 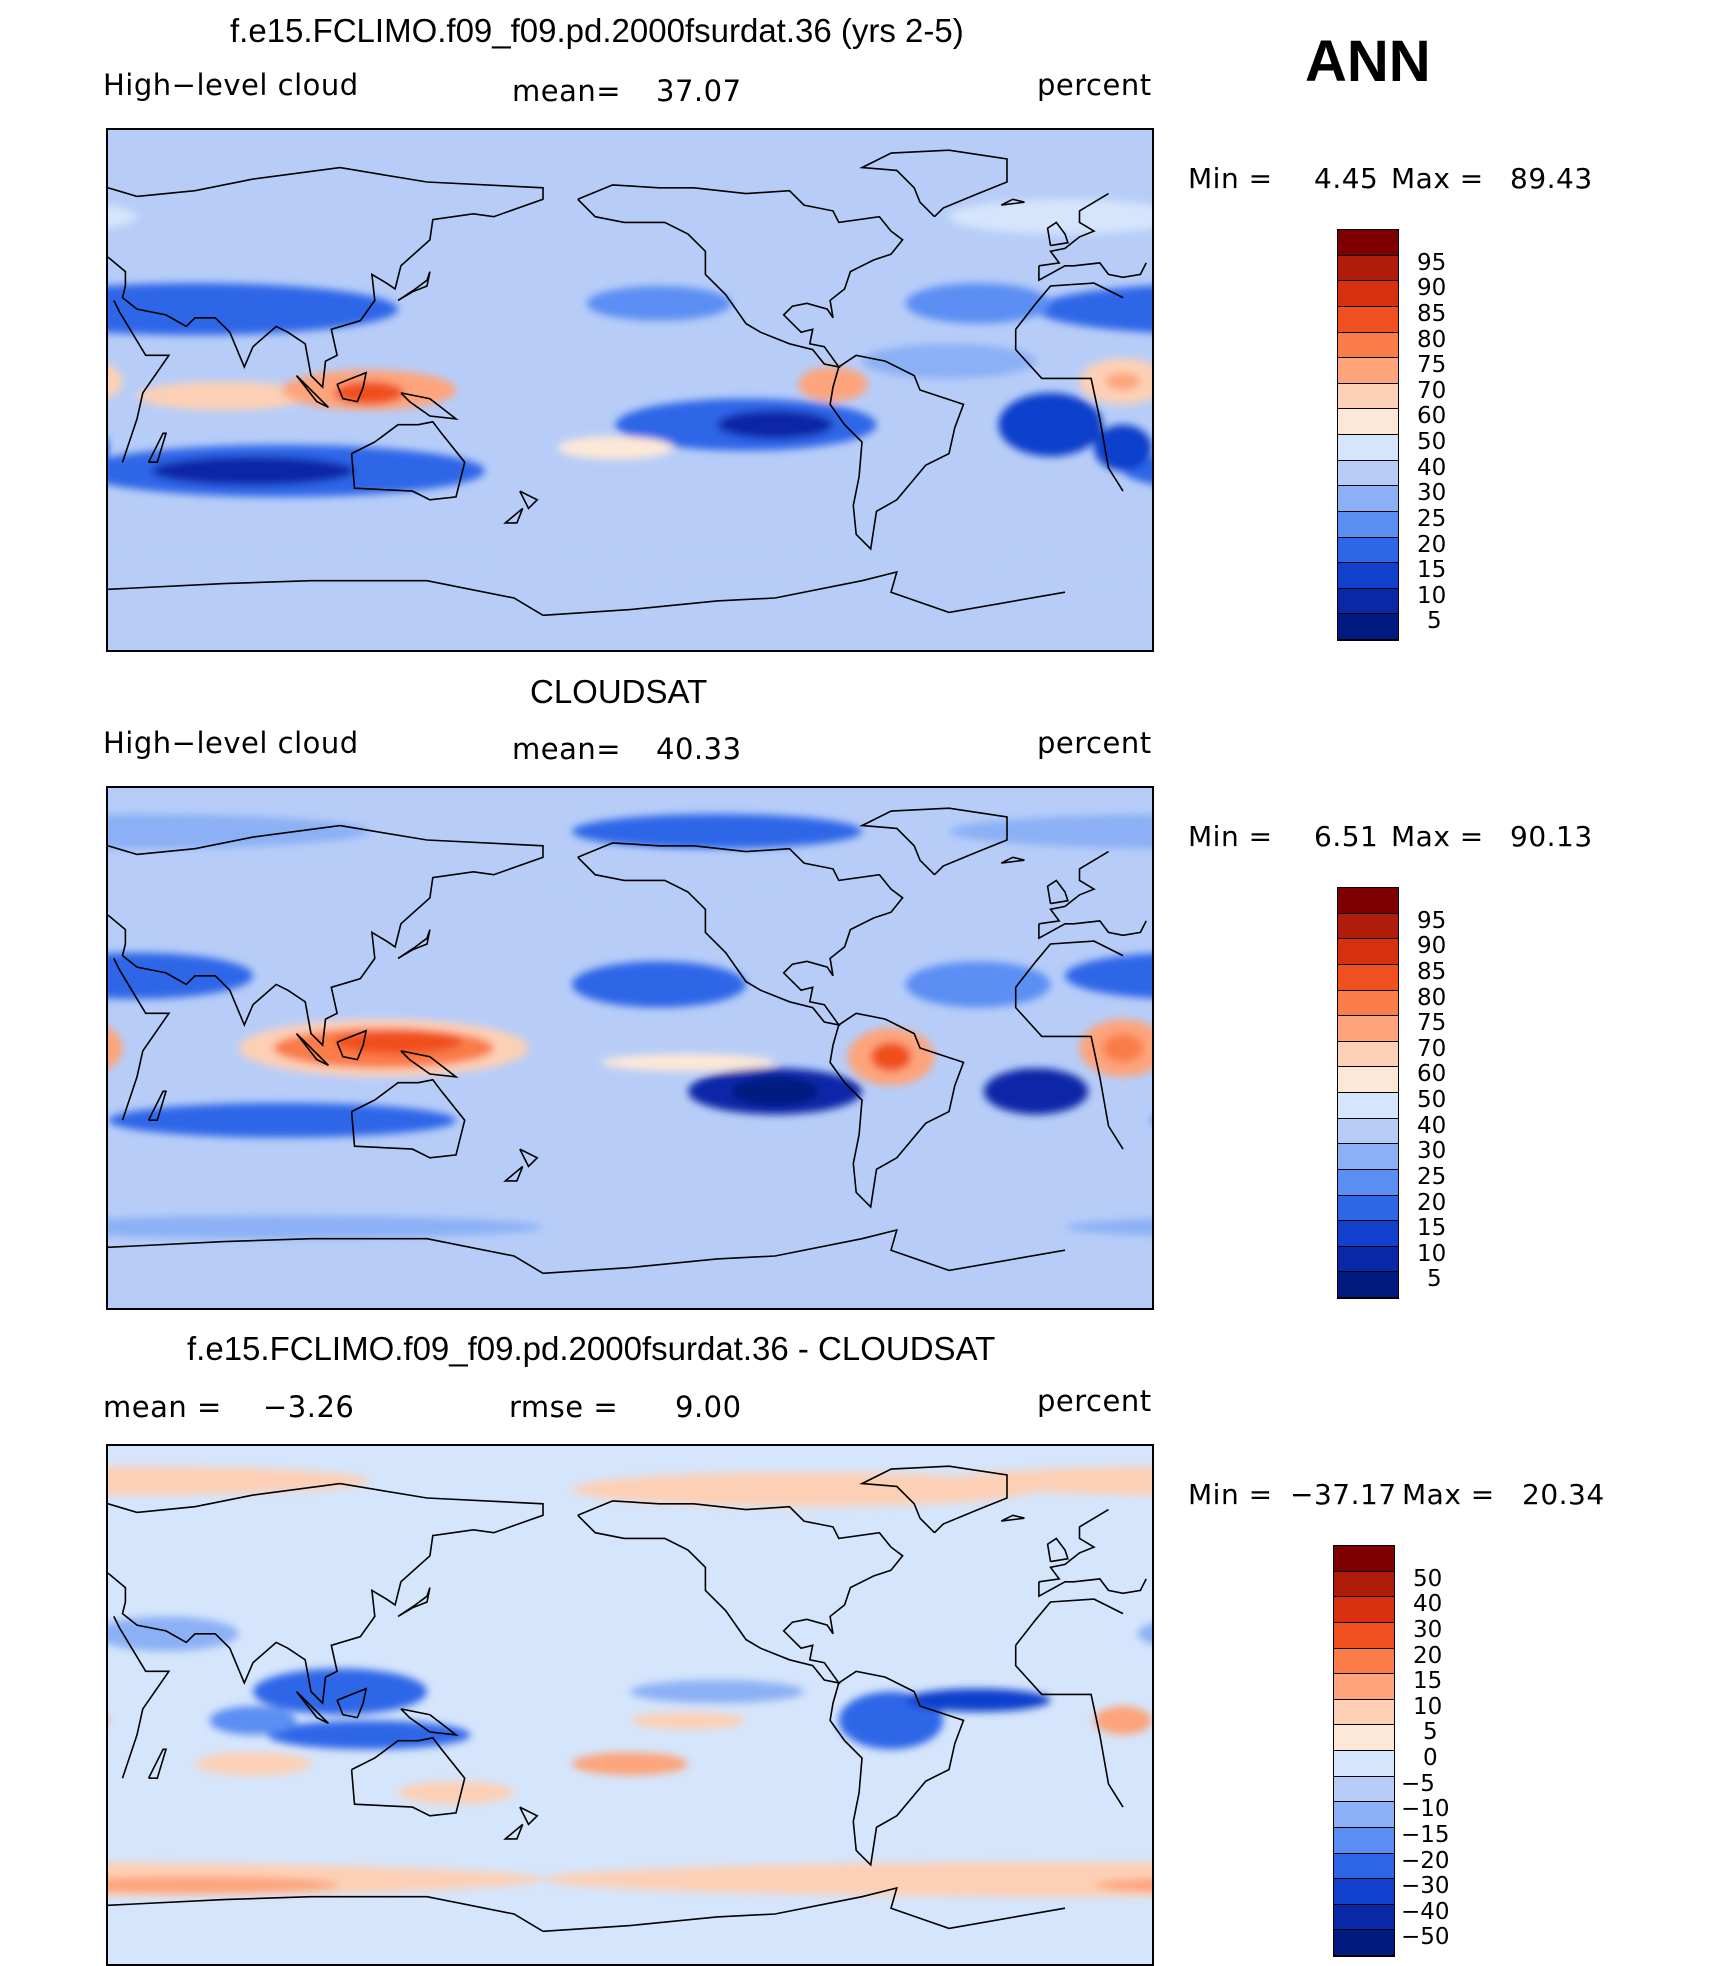 I want to click on colorbar-tick-label: 0, so click(x=1430, y=1758).